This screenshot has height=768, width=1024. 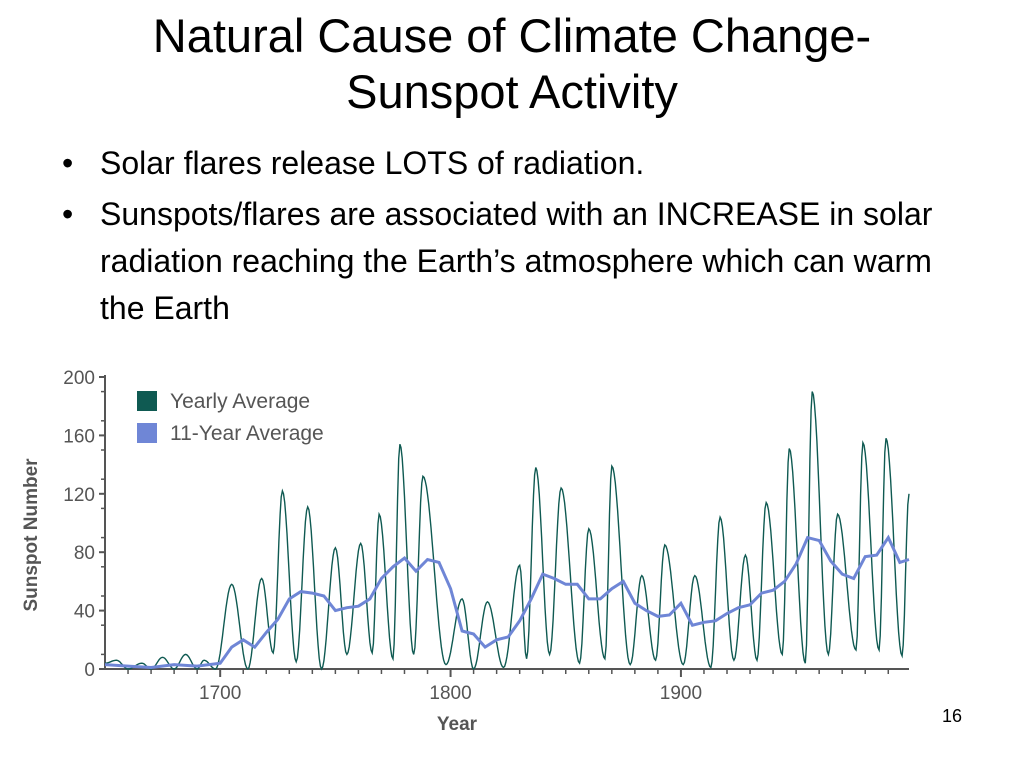 What do you see at coordinates (681, 693) in the screenshot?
I see `x-tick-label: 1900` at bounding box center [681, 693].